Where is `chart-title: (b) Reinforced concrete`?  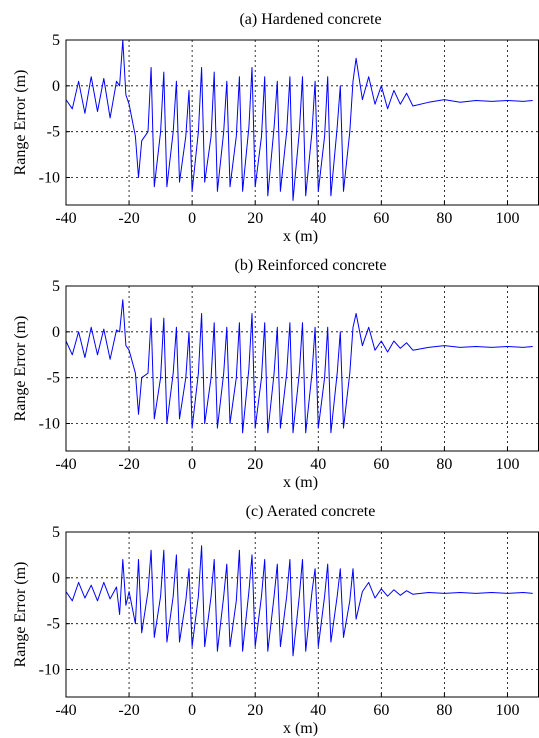 chart-title: (b) Reinforced concrete is located at coordinates (311, 265).